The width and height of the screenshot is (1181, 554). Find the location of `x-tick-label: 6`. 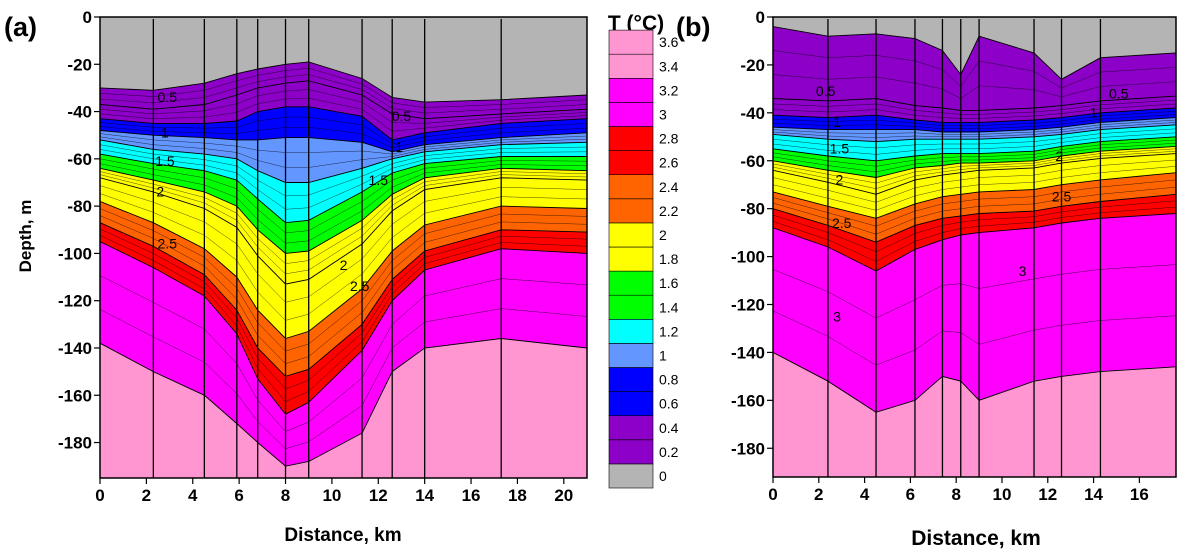

x-tick-label: 6 is located at coordinates (910, 494).